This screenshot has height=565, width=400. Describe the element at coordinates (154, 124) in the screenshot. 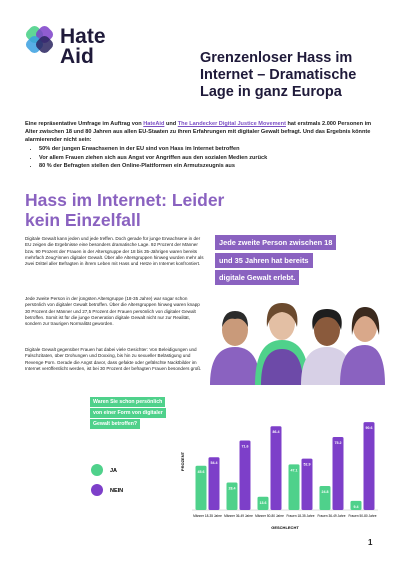

I see `link: HateAid` at that location.